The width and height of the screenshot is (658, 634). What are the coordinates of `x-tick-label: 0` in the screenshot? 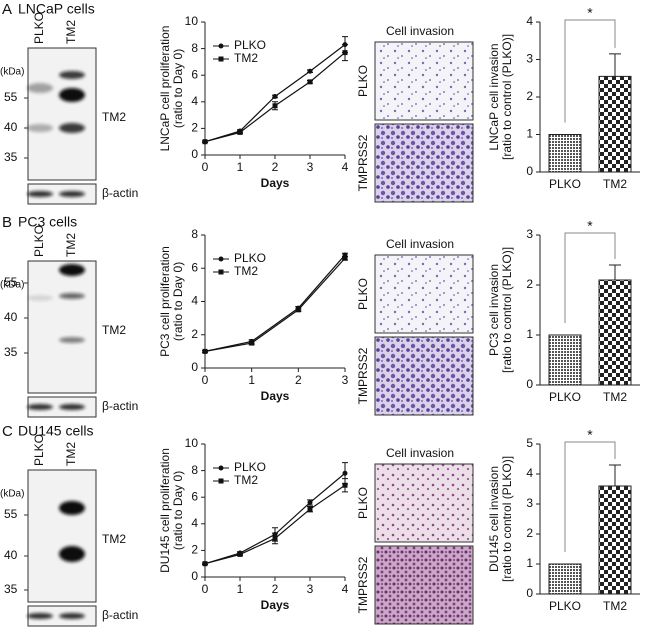 It's located at (205, 380).